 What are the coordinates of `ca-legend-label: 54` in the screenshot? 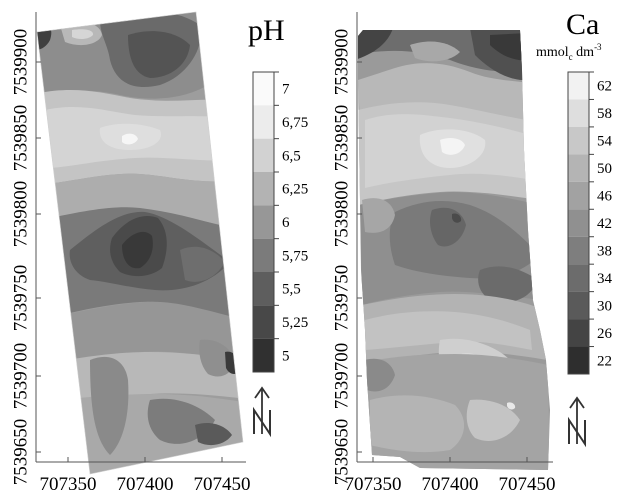 It's located at (605, 142).